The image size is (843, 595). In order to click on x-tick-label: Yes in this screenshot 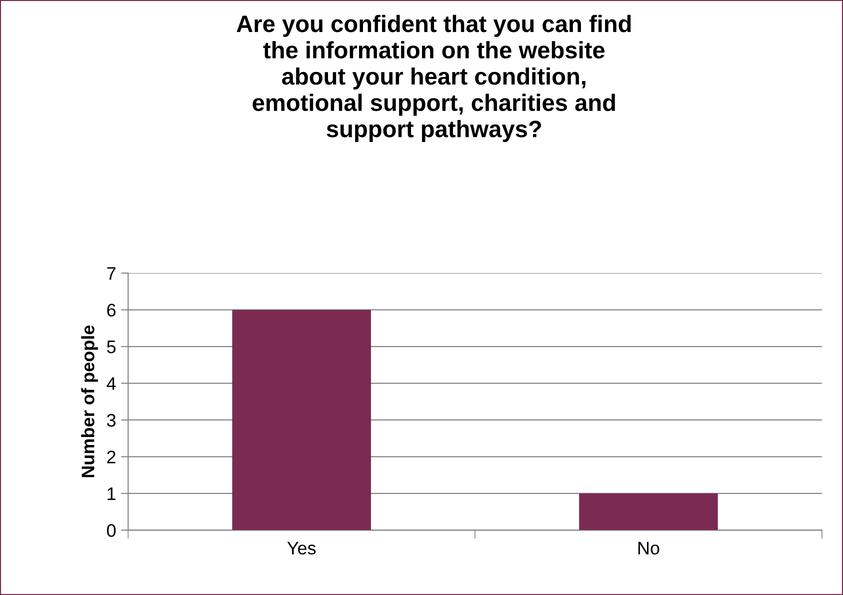, I will do `click(301, 548)`.